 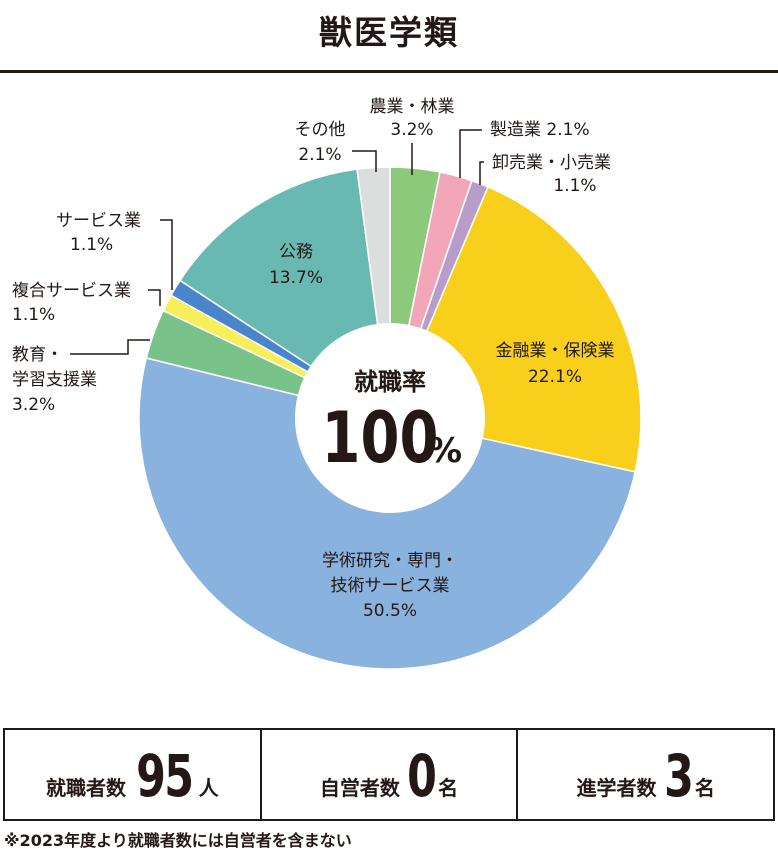 What do you see at coordinates (359, 788) in the screenshot?
I see `stat-label: 自営者数` at bounding box center [359, 788].